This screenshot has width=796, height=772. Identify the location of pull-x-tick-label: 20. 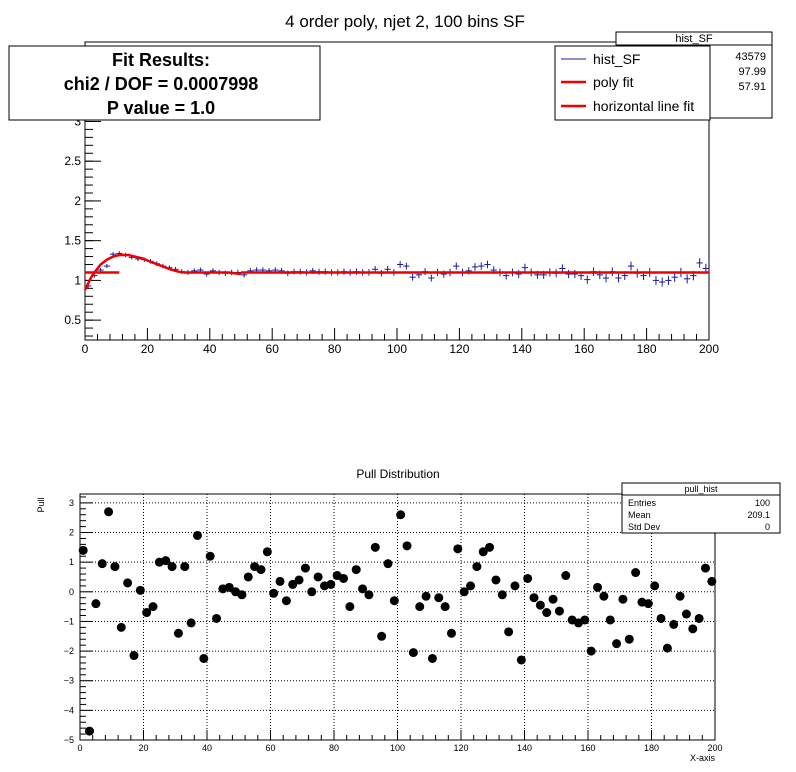
(143, 748).